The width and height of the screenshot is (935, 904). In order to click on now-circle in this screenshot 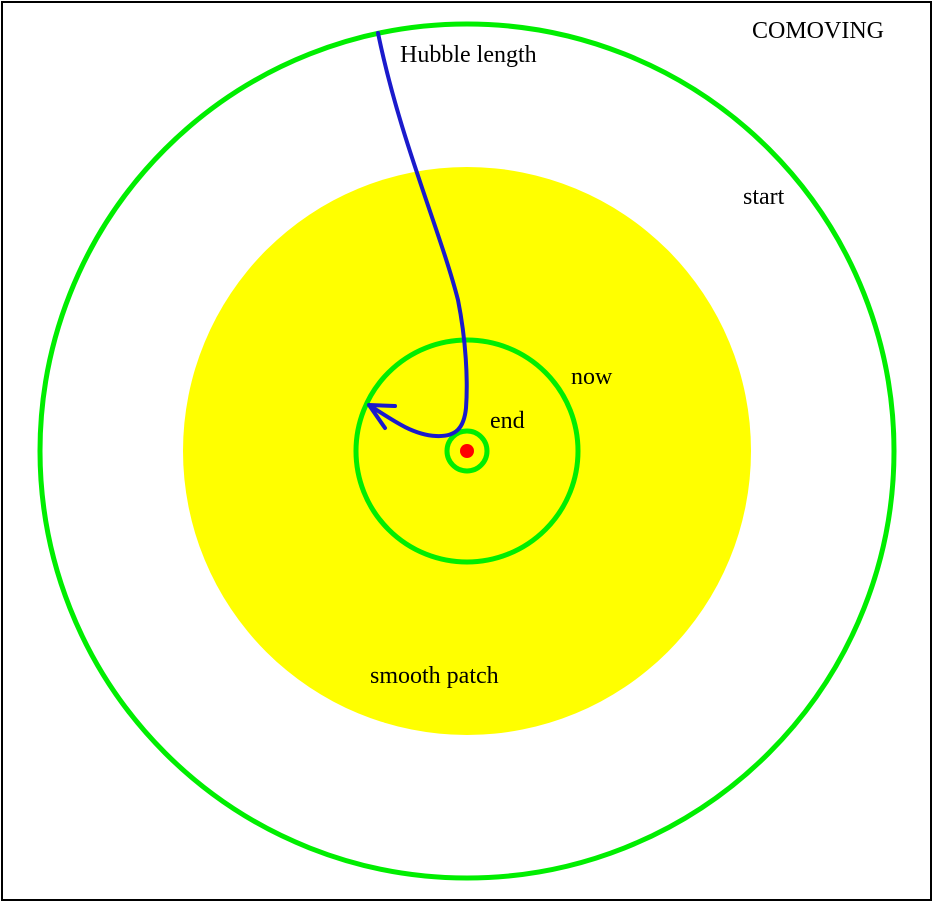, I will do `click(467, 451)`.